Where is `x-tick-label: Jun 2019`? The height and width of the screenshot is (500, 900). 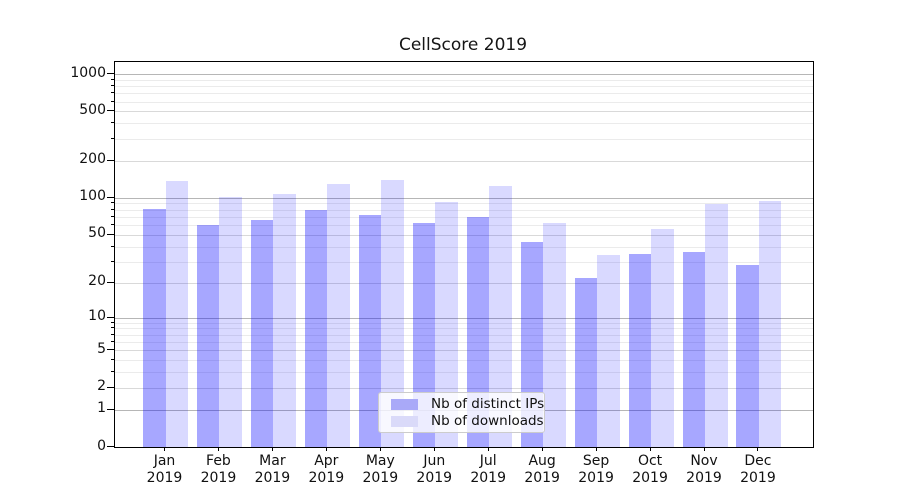 x-tick-label: Jun 2019 is located at coordinates (434, 470).